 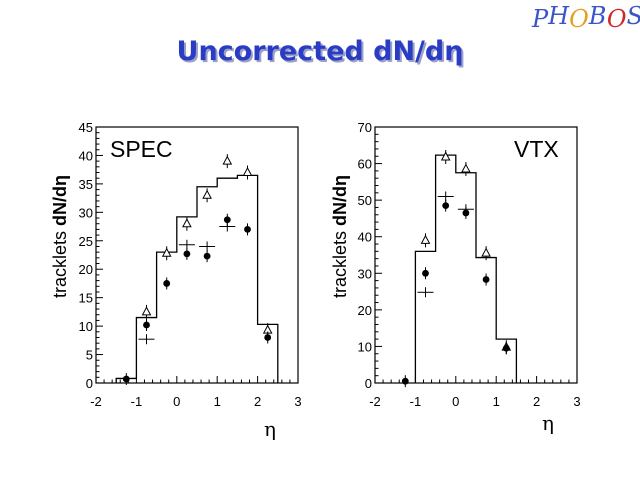 I want to click on logo-letter: B, so click(x=597, y=16).